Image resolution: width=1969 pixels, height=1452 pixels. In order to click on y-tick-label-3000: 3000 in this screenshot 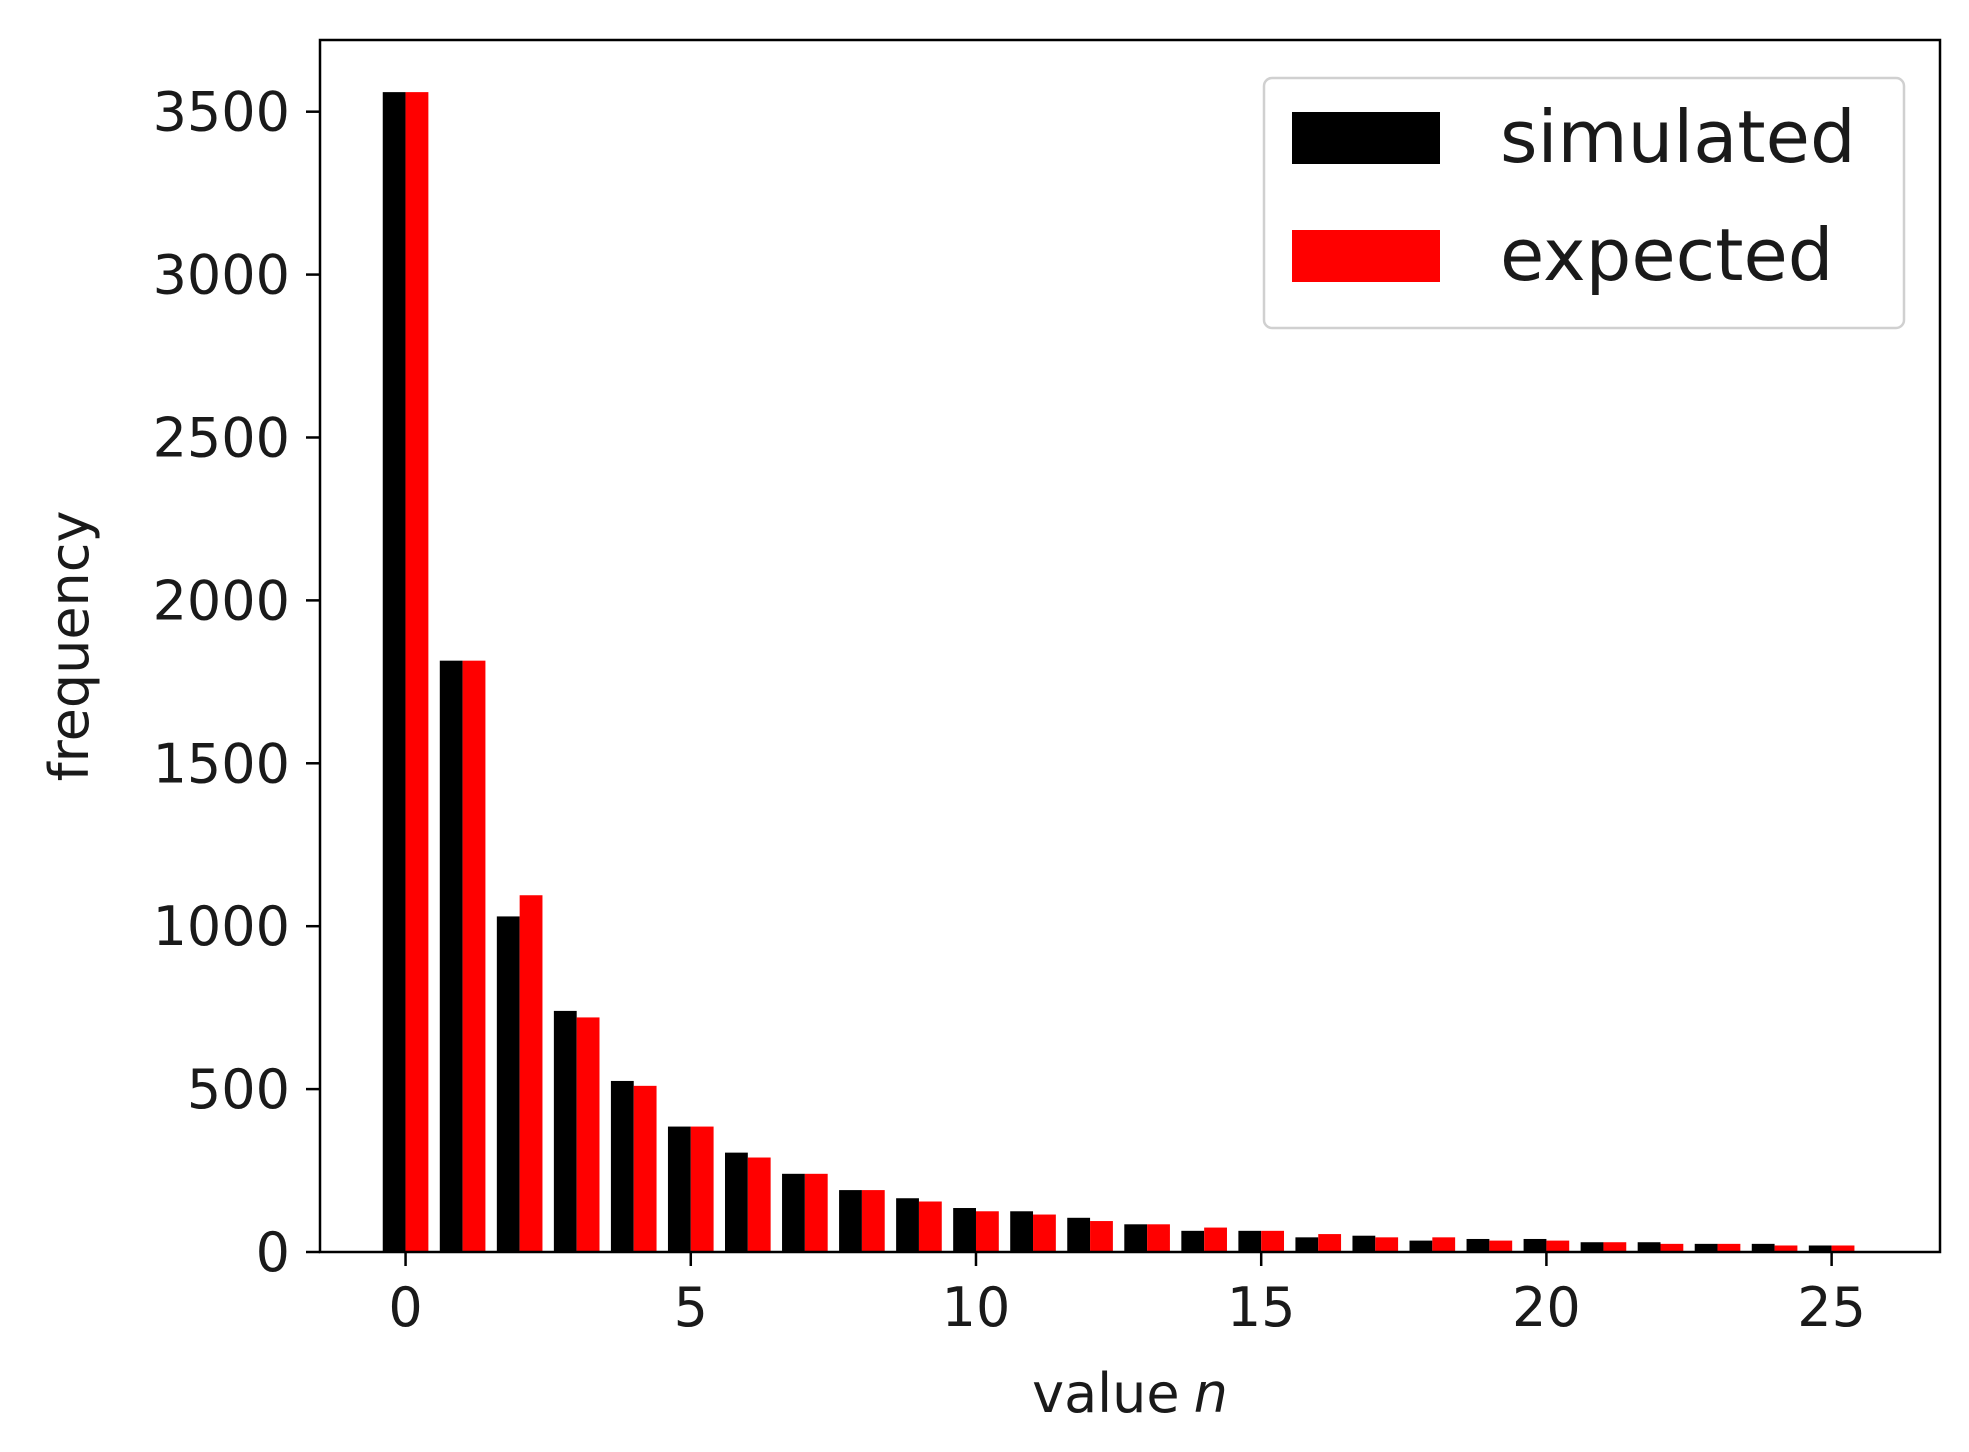, I will do `click(221, 275)`.